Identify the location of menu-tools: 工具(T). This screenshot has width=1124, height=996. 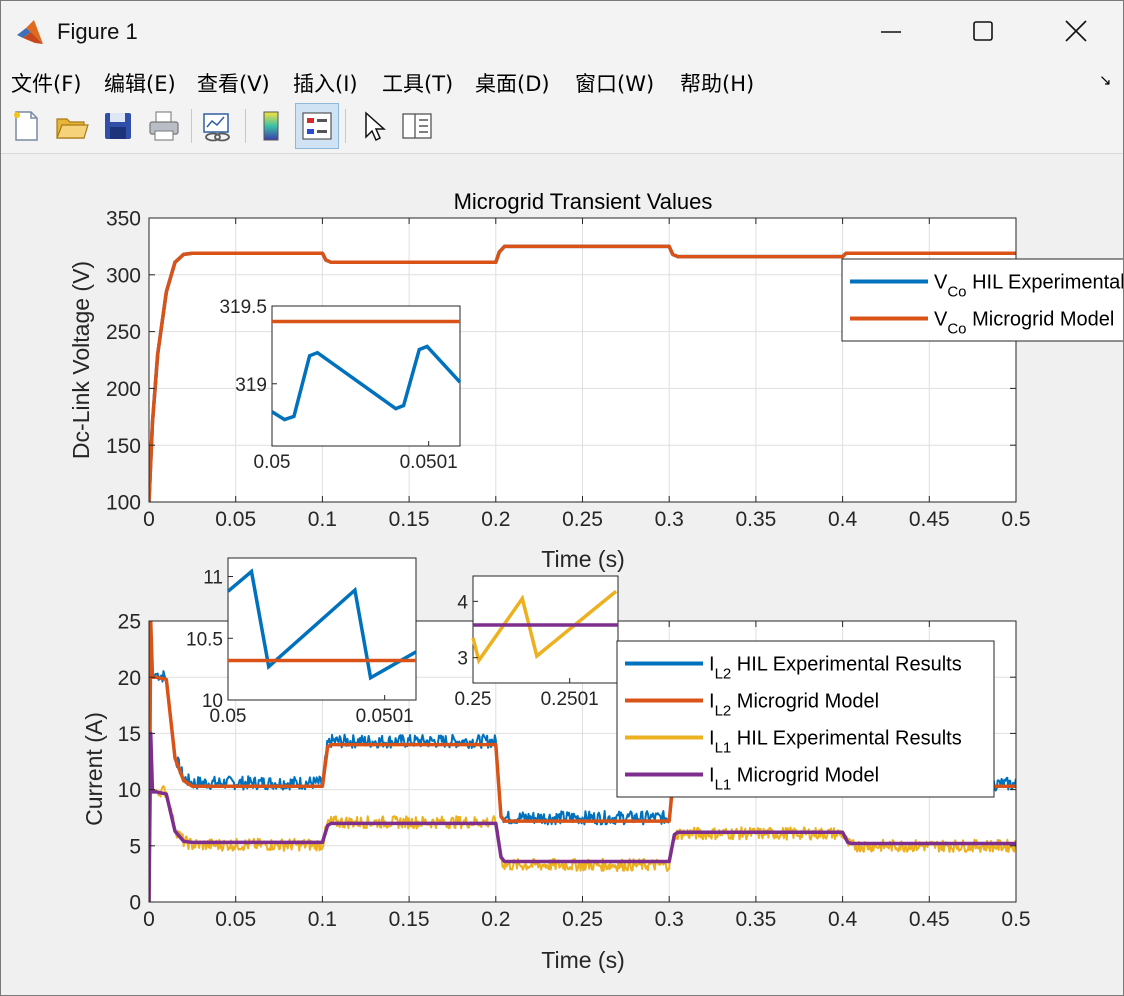
(418, 84).